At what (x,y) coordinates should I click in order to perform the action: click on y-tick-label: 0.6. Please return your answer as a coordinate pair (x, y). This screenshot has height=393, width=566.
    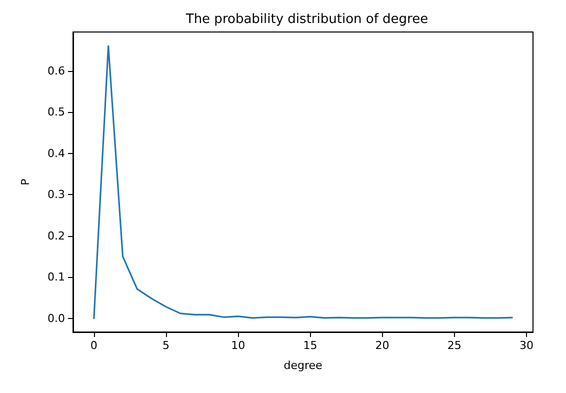
    Looking at the image, I should click on (56, 71).